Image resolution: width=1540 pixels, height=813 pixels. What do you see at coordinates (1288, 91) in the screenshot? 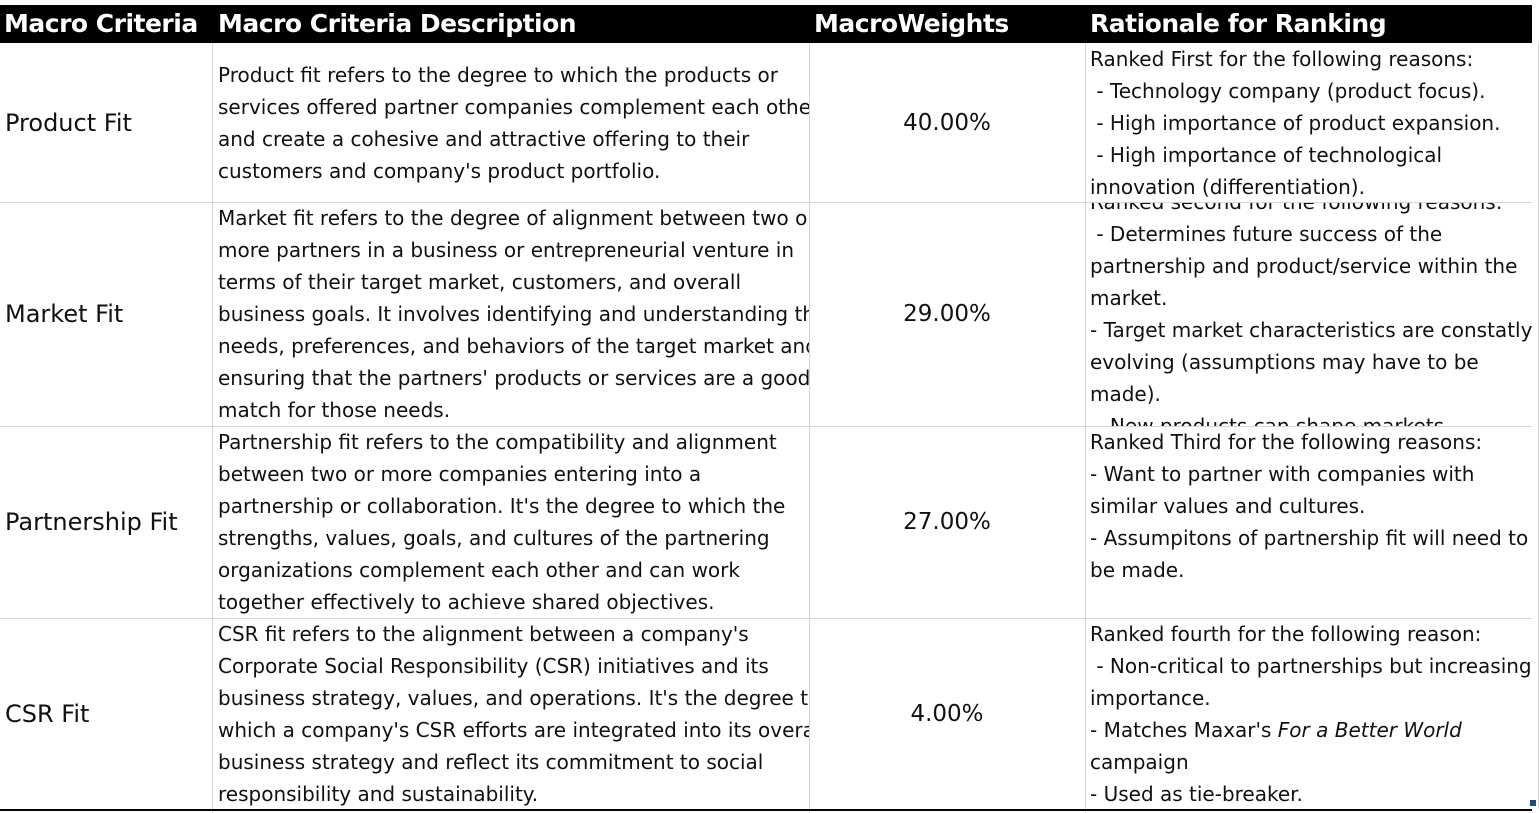
I see `rationale-line: - Technology company (product focus).` at bounding box center [1288, 91].